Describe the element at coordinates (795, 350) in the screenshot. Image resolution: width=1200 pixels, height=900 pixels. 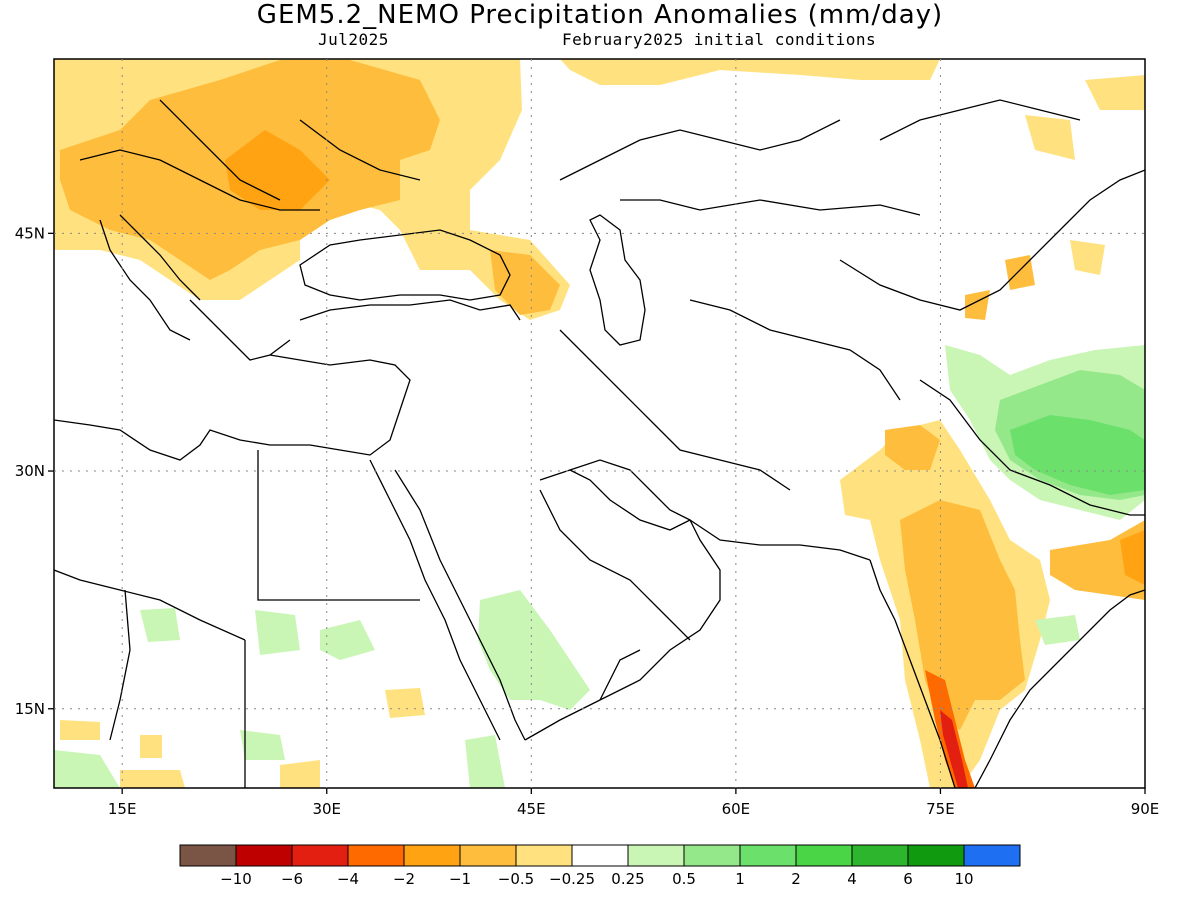
I see `afghan-border` at that location.